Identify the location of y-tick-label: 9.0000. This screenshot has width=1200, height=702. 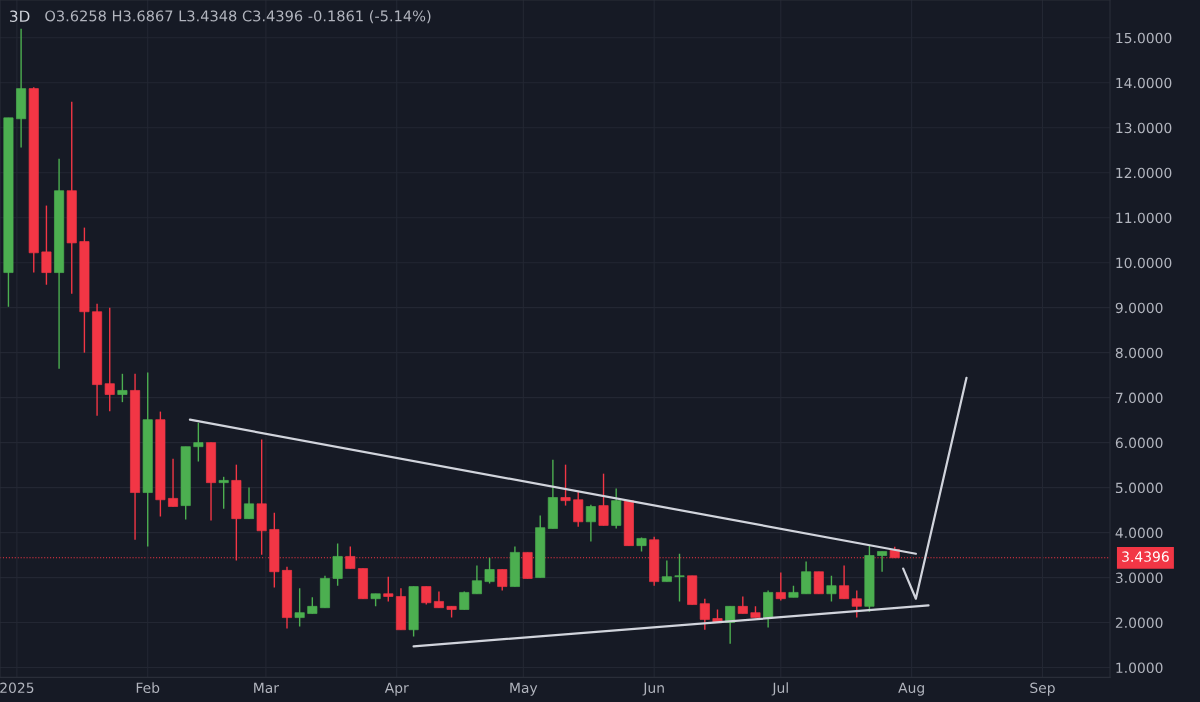
(1139, 308).